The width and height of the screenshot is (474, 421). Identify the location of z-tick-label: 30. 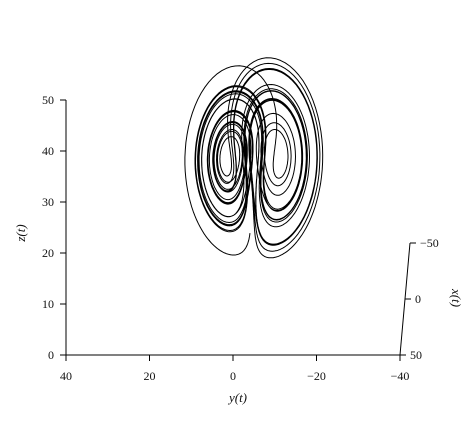
(48, 202).